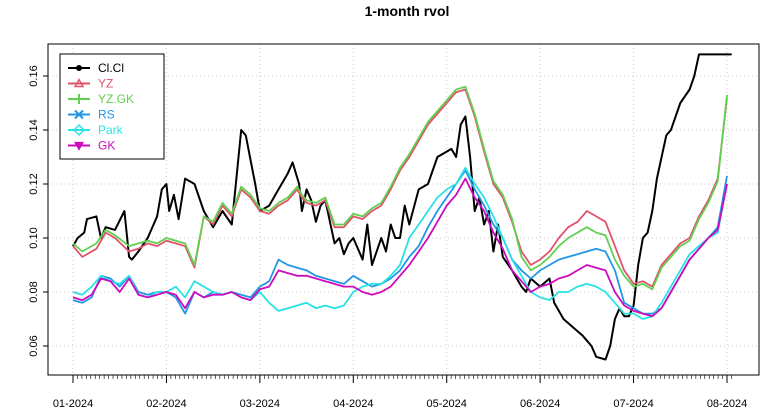 The image size is (767, 418). I want to click on legend-label: Park, so click(111, 130).